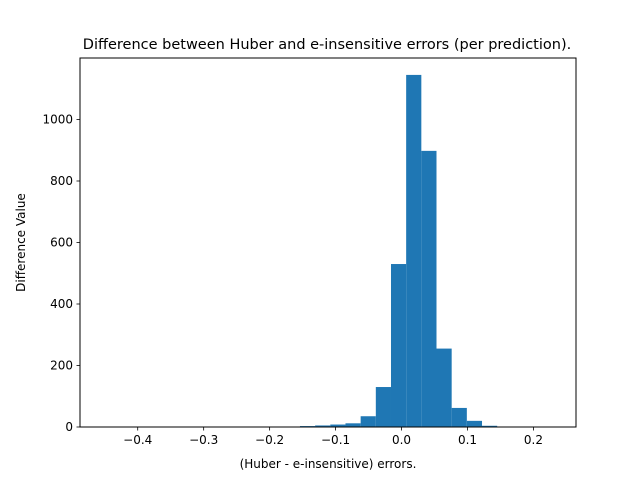 Image resolution: width=640 pixels, height=480 pixels. Describe the element at coordinates (69, 427) in the screenshot. I see `y-tick-label: 0` at that location.